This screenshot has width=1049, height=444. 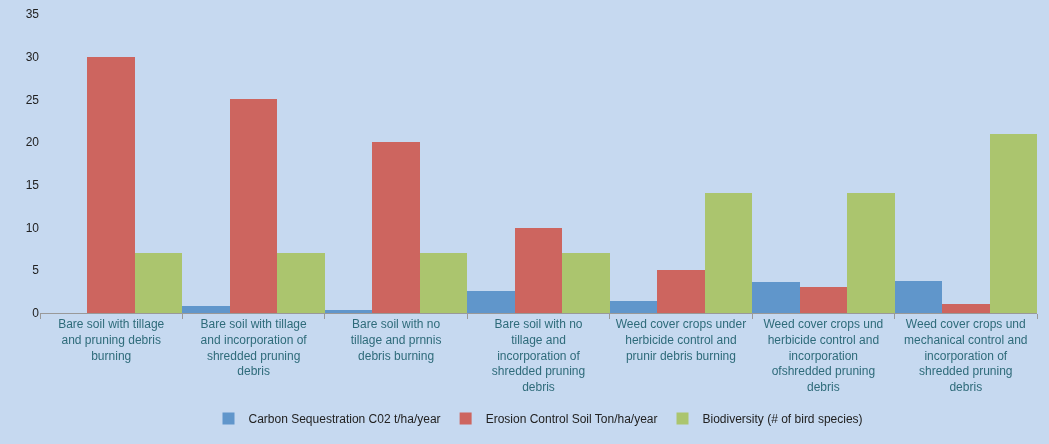 What do you see at coordinates (32, 56) in the screenshot?
I see `y-tick-label: 30` at bounding box center [32, 56].